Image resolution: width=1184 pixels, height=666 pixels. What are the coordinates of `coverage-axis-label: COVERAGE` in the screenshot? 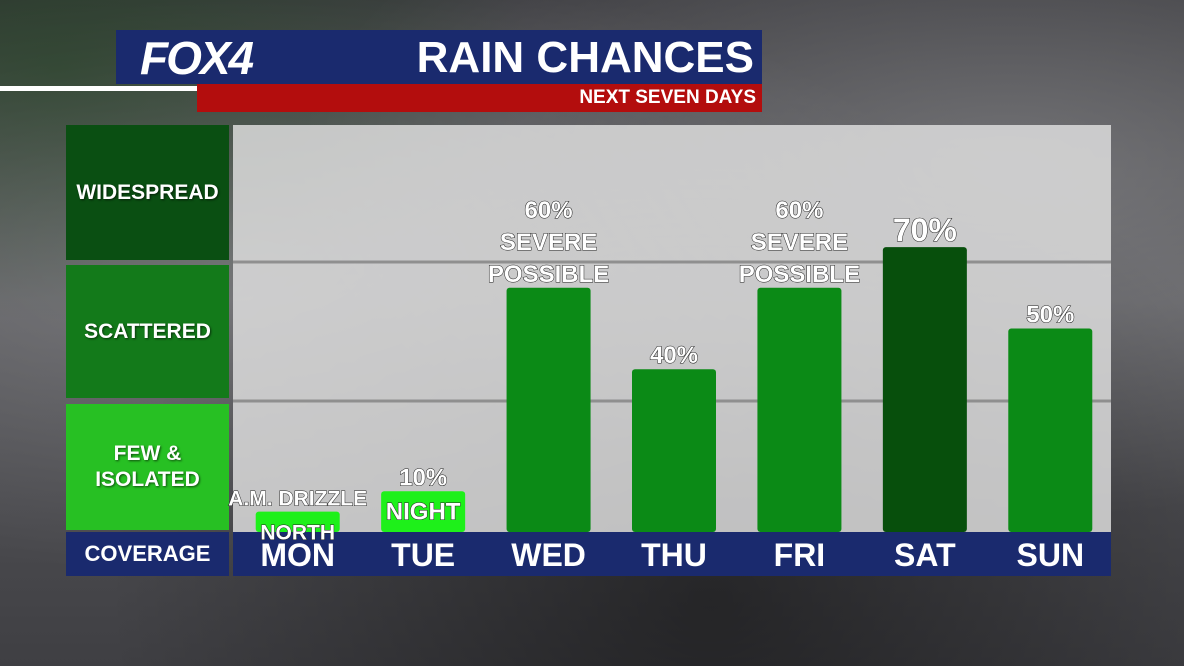 It's located at (147, 554).